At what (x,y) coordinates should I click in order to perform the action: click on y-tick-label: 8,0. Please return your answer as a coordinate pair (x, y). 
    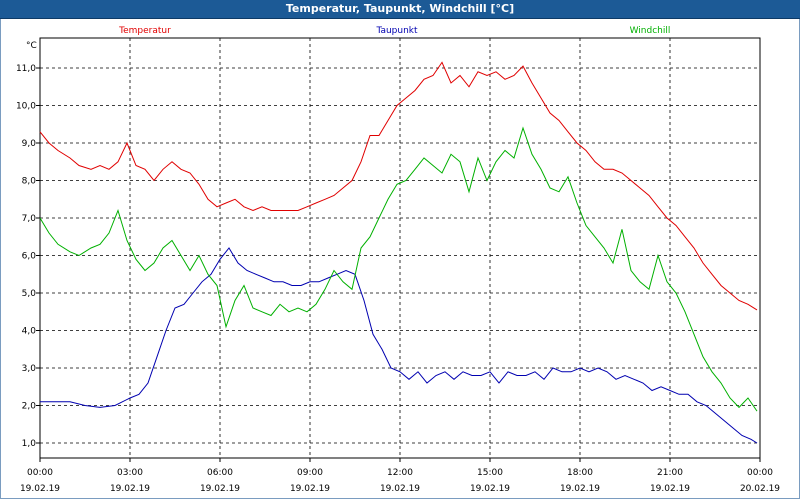
    Looking at the image, I should click on (29, 182).